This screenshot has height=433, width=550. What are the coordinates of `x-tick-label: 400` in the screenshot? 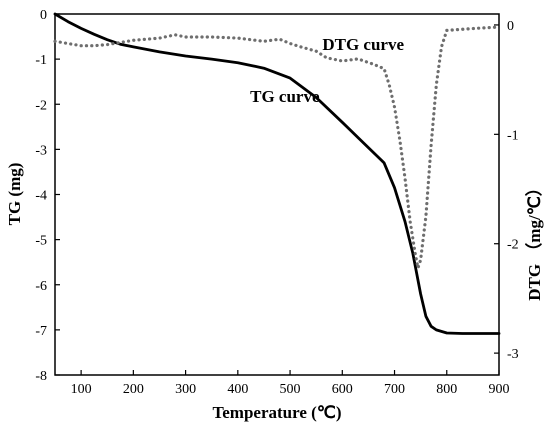 It's located at (237, 389).